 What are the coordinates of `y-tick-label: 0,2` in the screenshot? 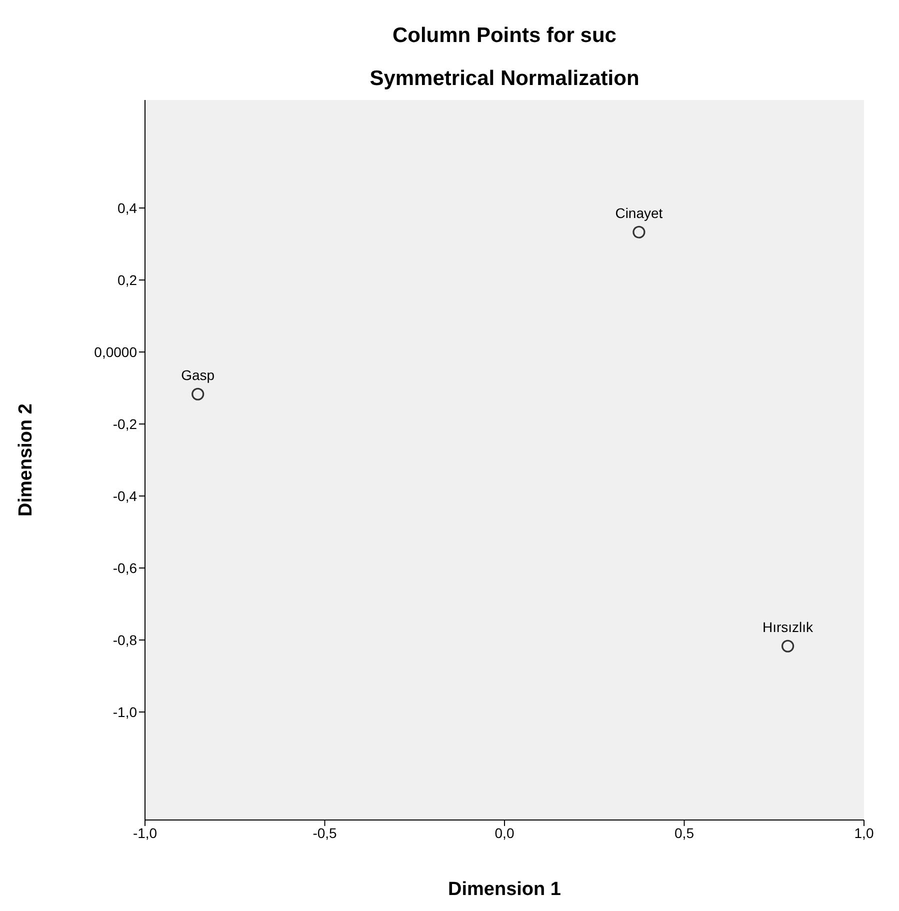 It's located at (128, 280).